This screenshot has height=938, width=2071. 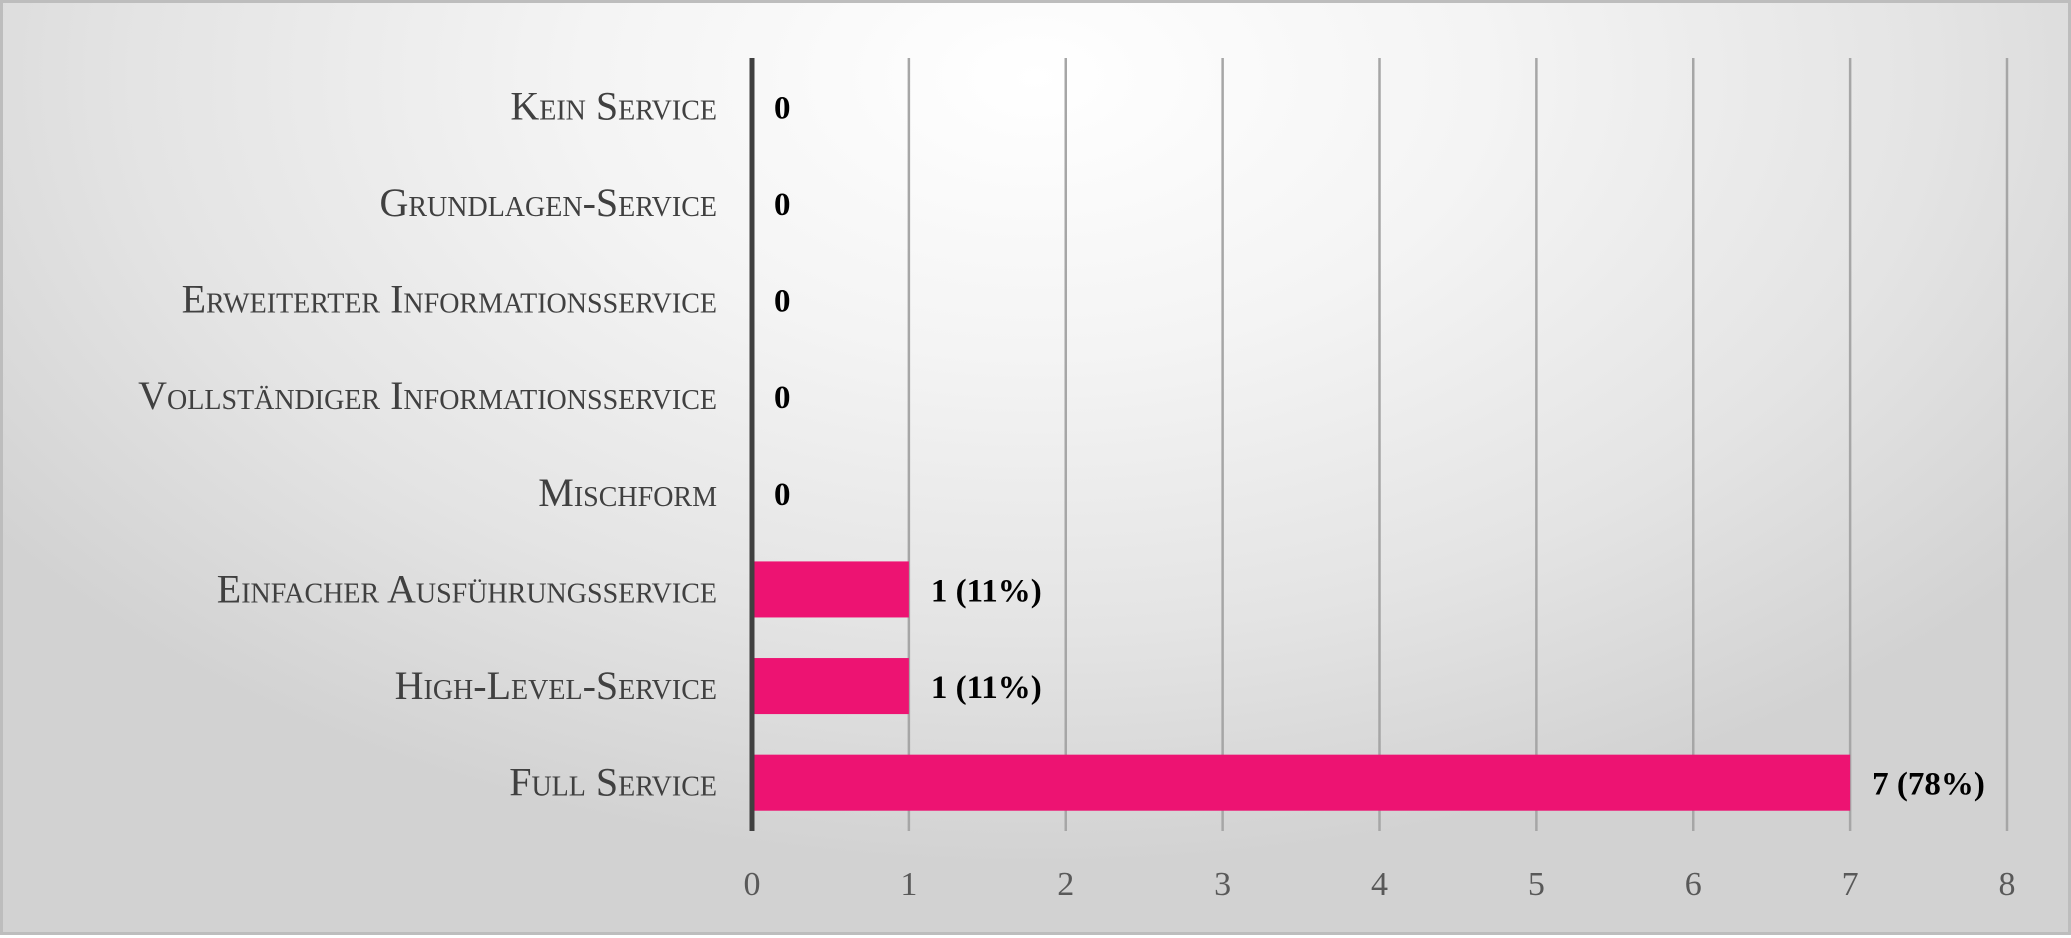 What do you see at coordinates (613, 782) in the screenshot?
I see `category-label: Full Service` at bounding box center [613, 782].